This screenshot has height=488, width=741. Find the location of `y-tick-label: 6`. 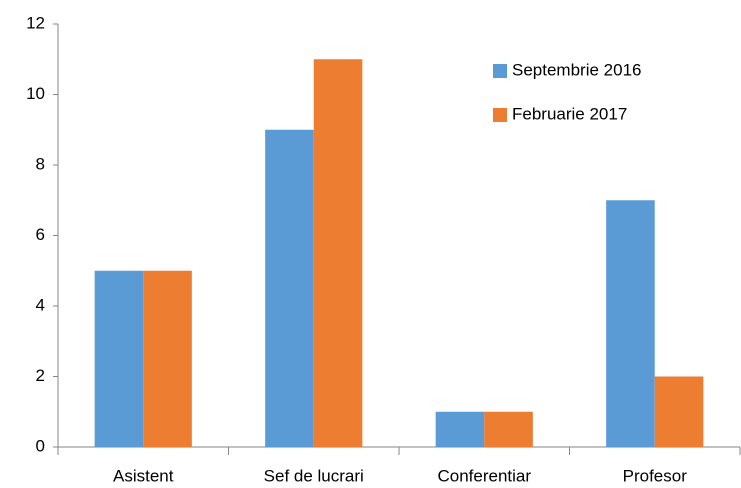

y-tick-label: 6 is located at coordinates (40, 234).